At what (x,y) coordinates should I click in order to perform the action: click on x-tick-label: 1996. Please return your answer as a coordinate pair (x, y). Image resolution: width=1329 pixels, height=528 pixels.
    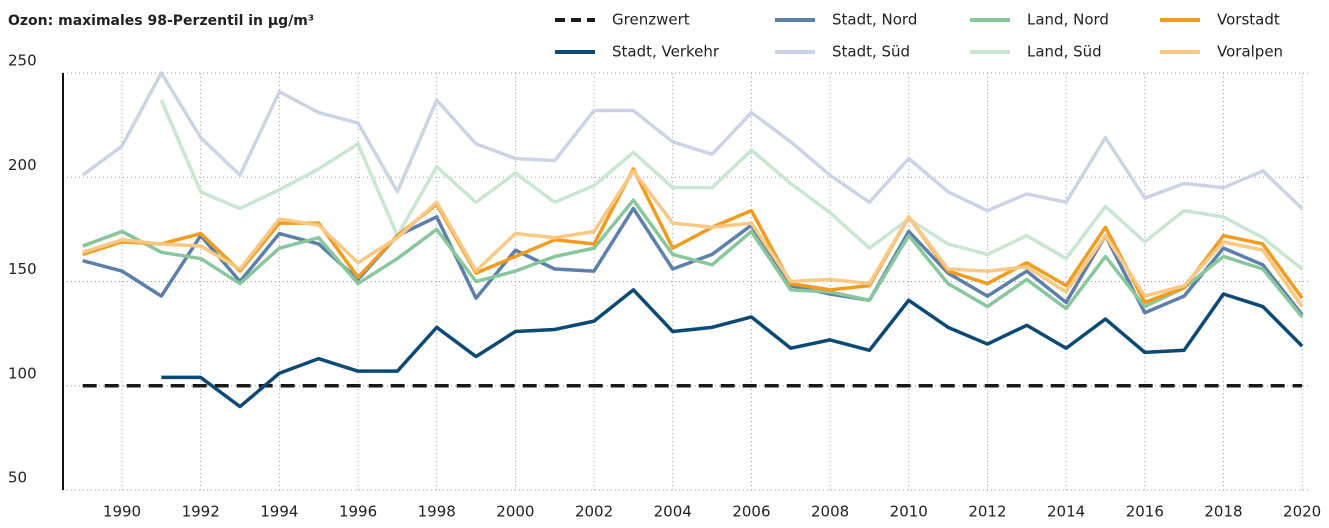
    Looking at the image, I should click on (358, 512).